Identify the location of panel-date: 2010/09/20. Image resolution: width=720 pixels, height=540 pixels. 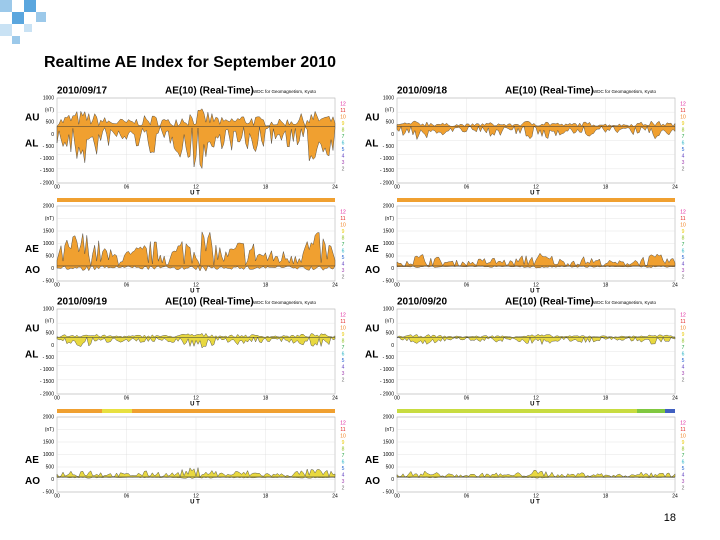
(422, 302).